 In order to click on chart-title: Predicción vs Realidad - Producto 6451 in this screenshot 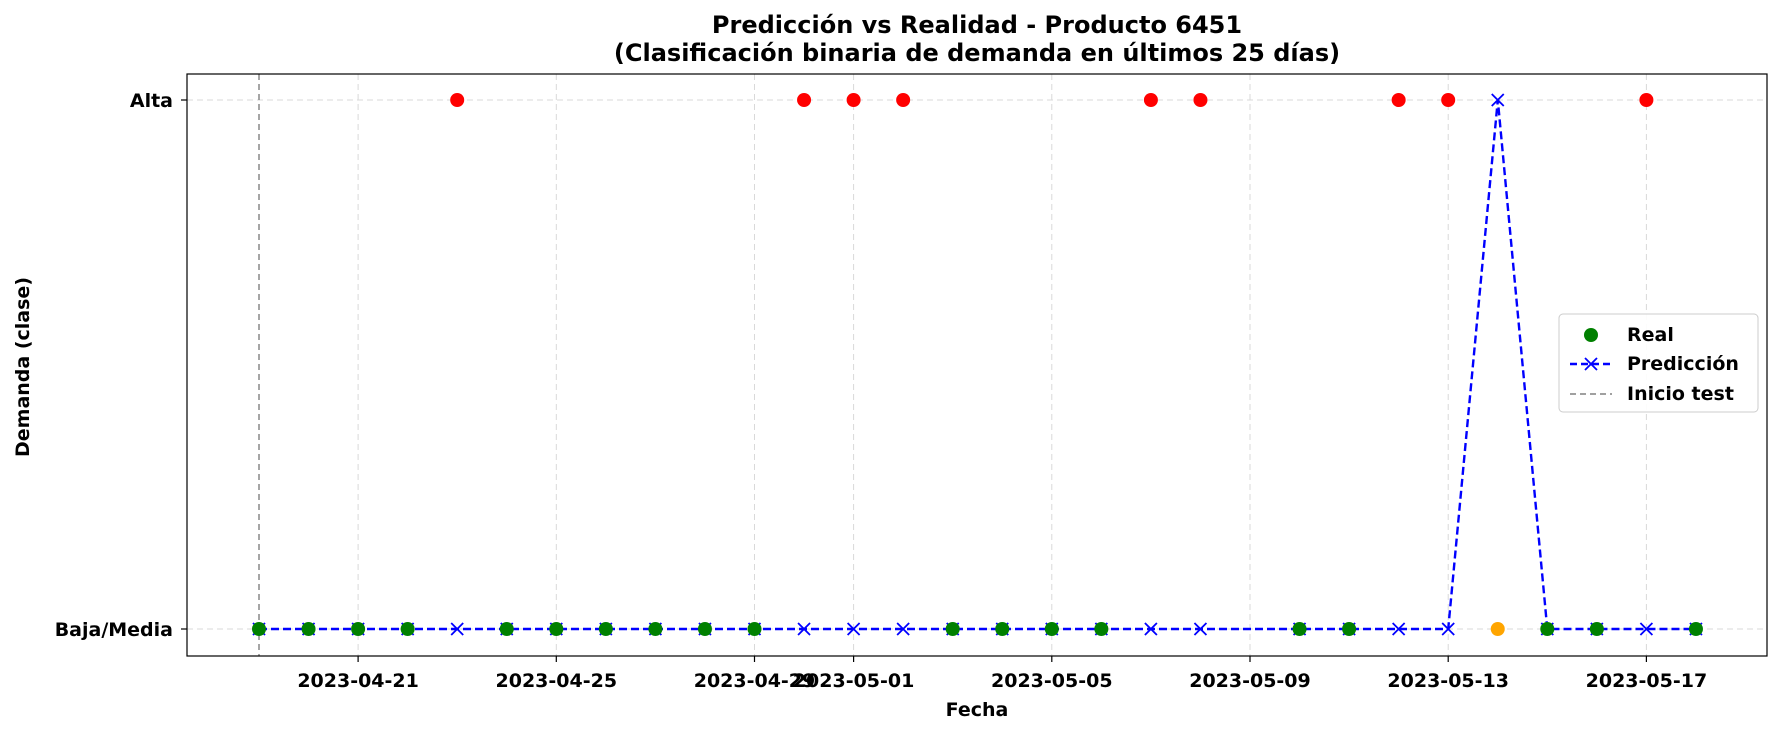, I will do `click(977, 25)`.